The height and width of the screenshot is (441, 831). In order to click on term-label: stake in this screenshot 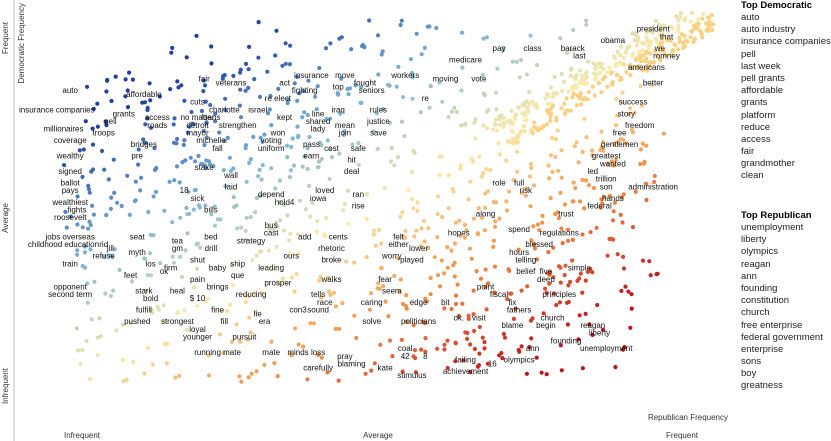, I will do `click(205, 167)`.